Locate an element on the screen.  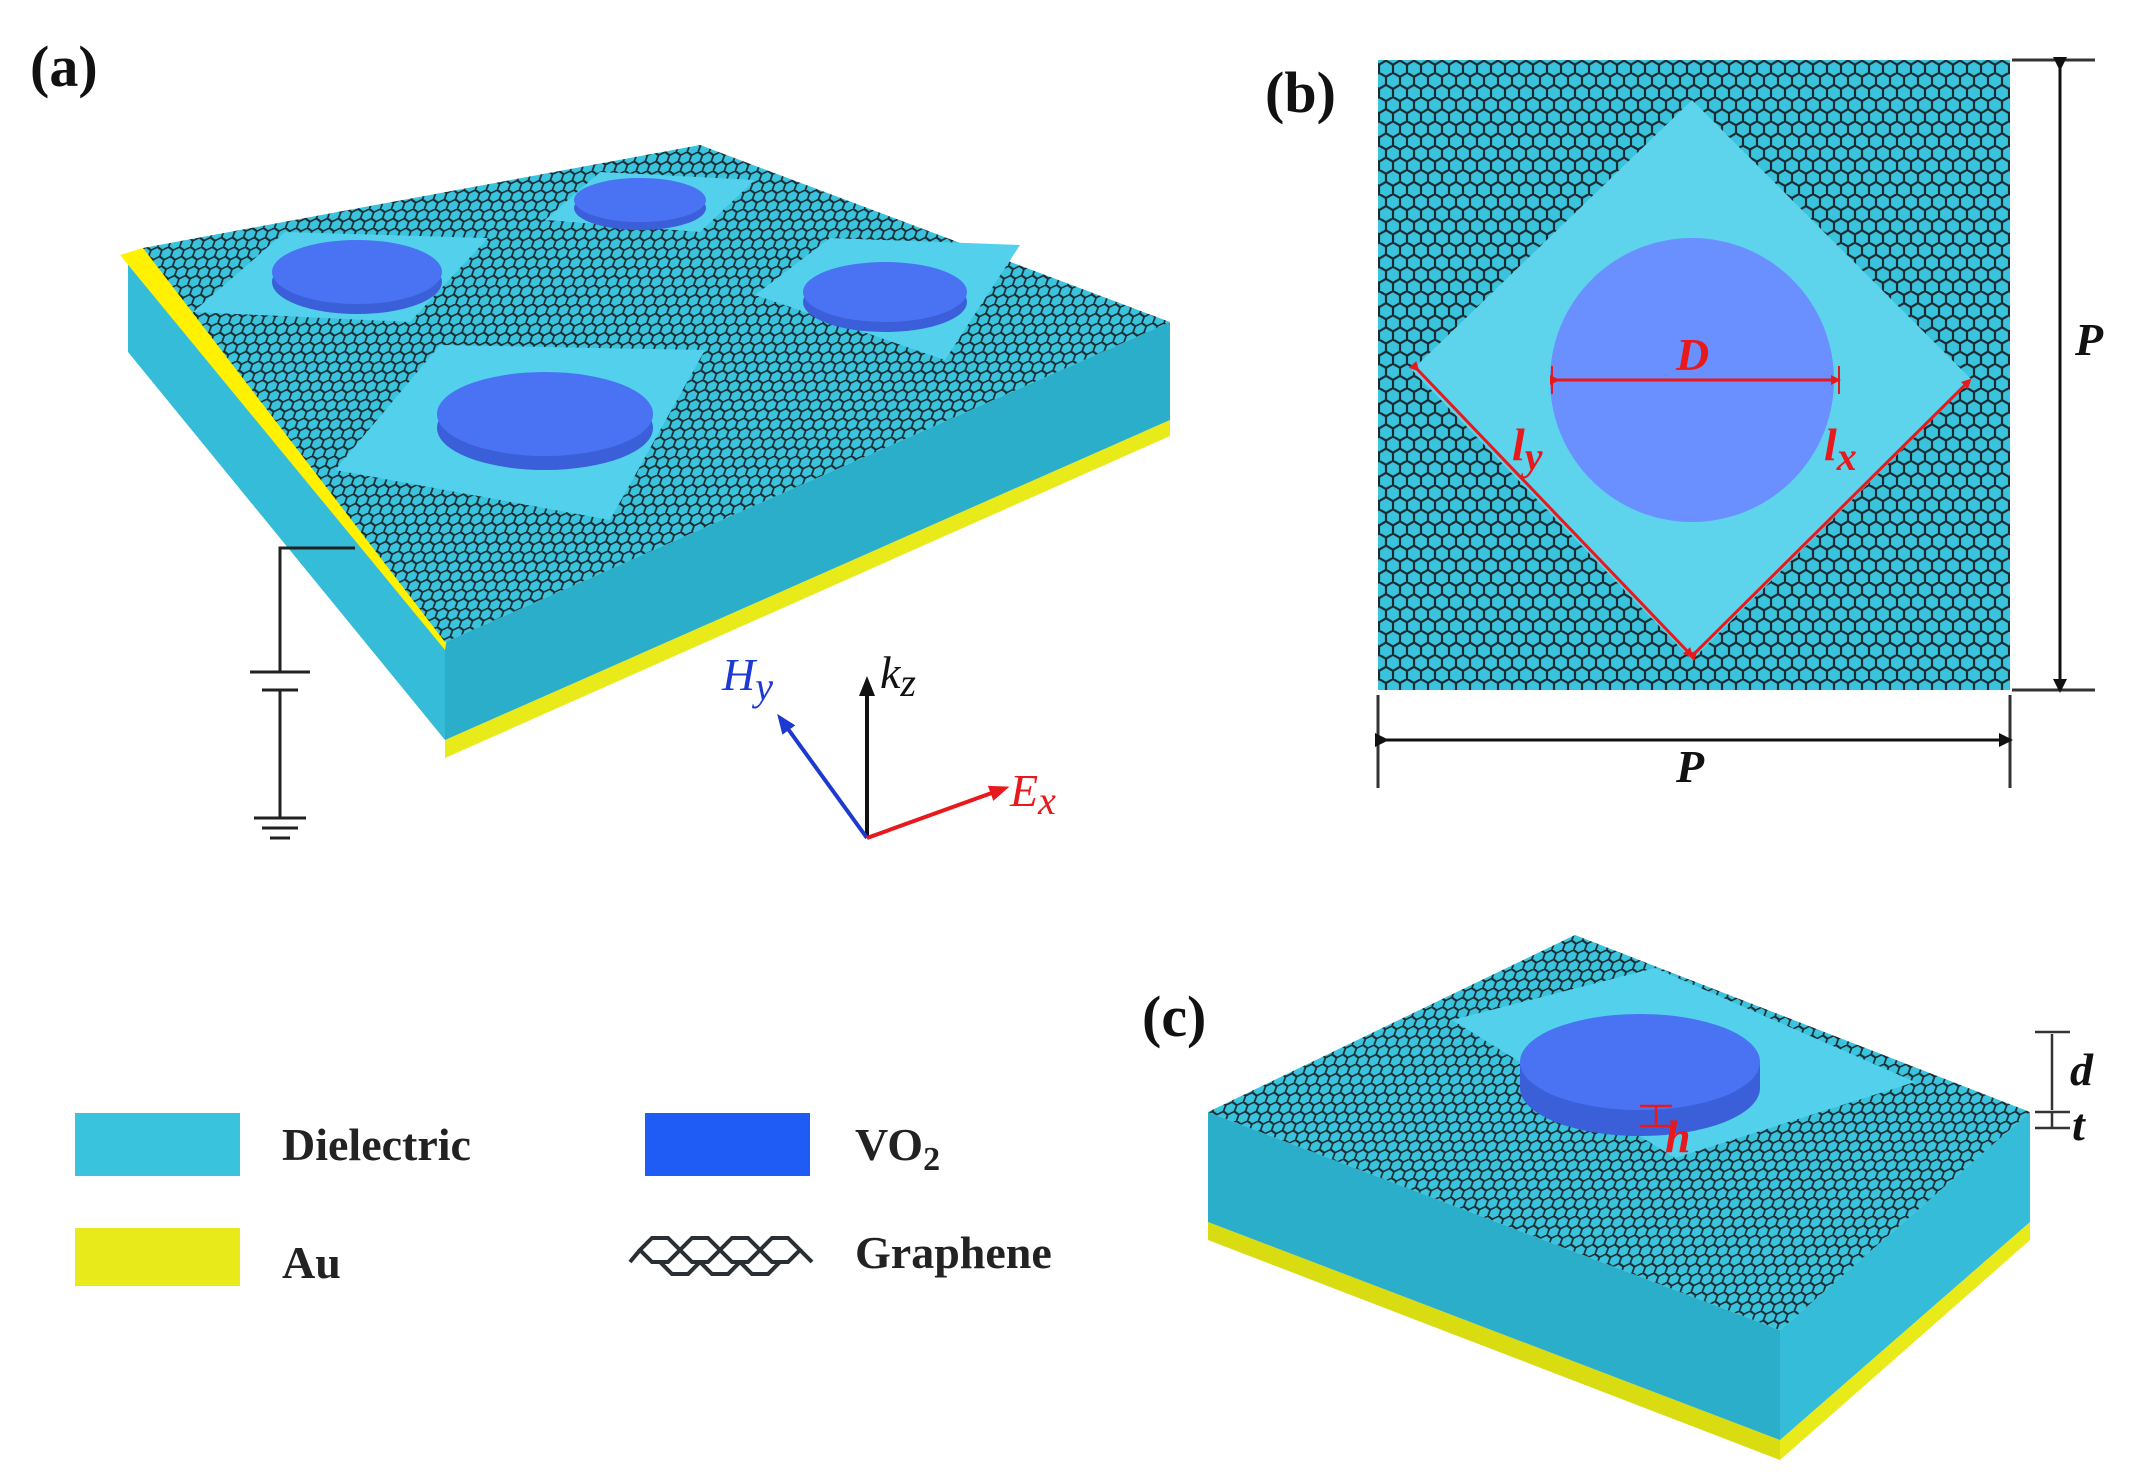
panel-a-gold-electrode is located at coordinates (284, 449).